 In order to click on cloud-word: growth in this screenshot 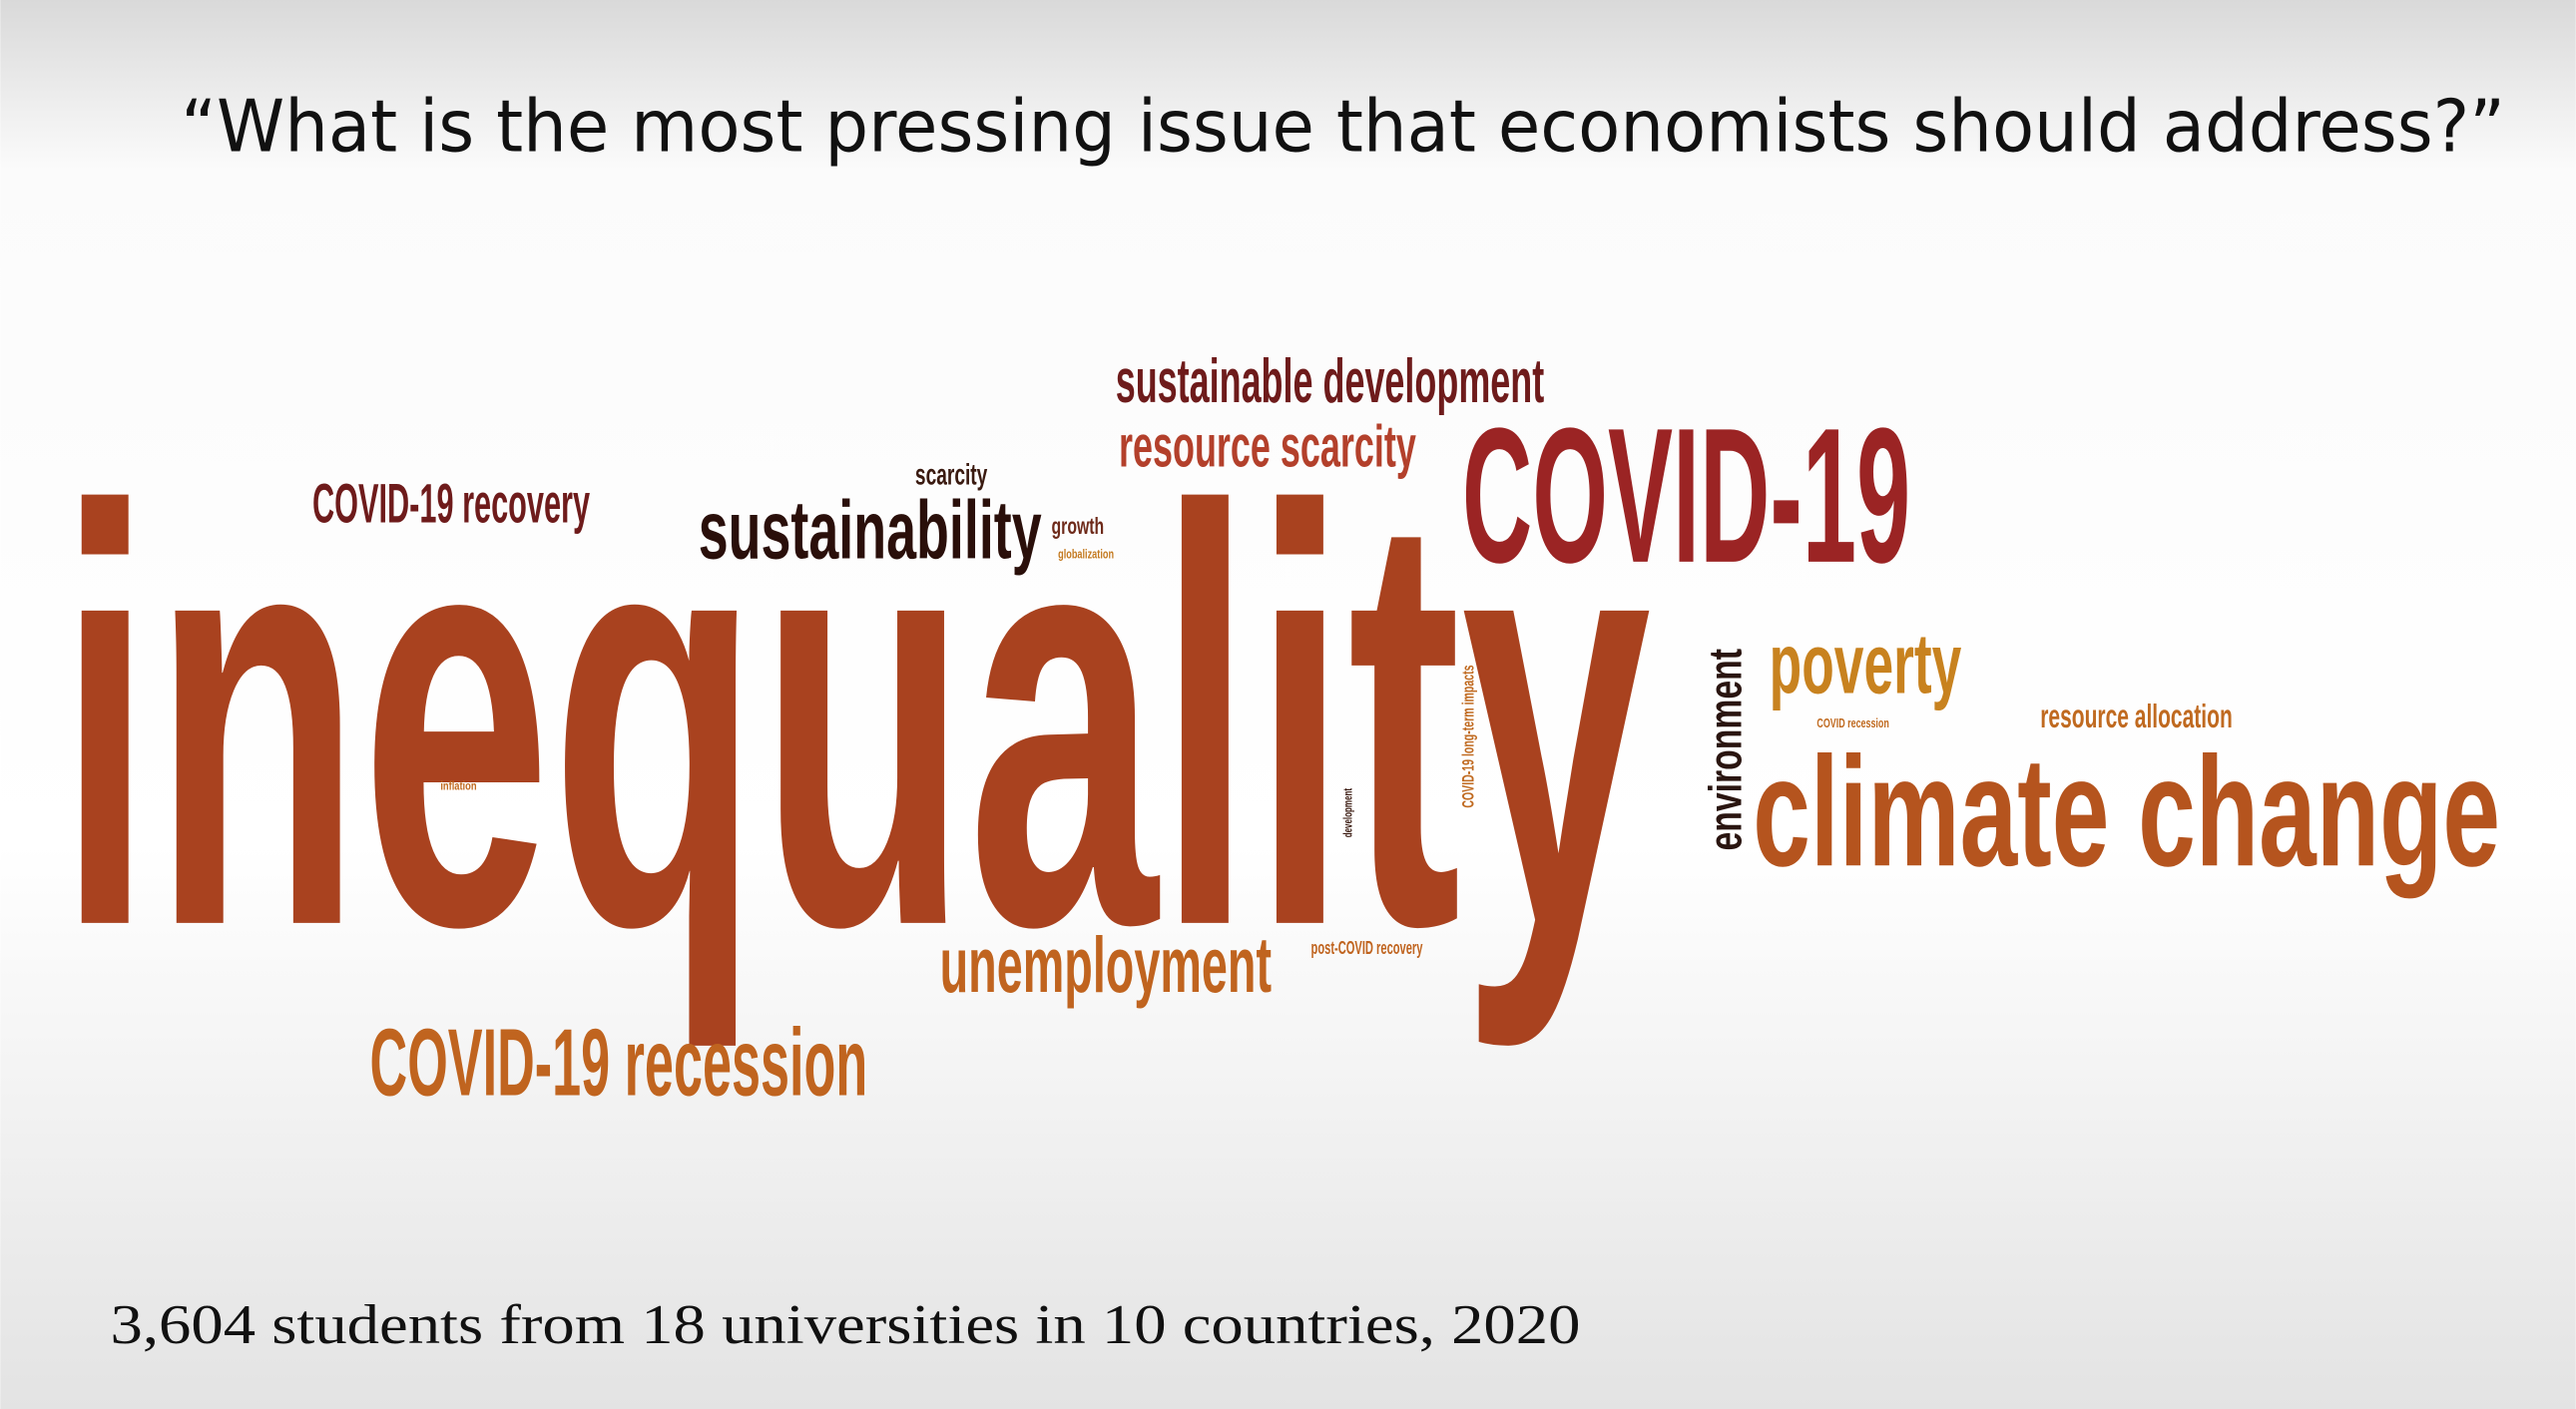, I will do `click(1078, 526)`.